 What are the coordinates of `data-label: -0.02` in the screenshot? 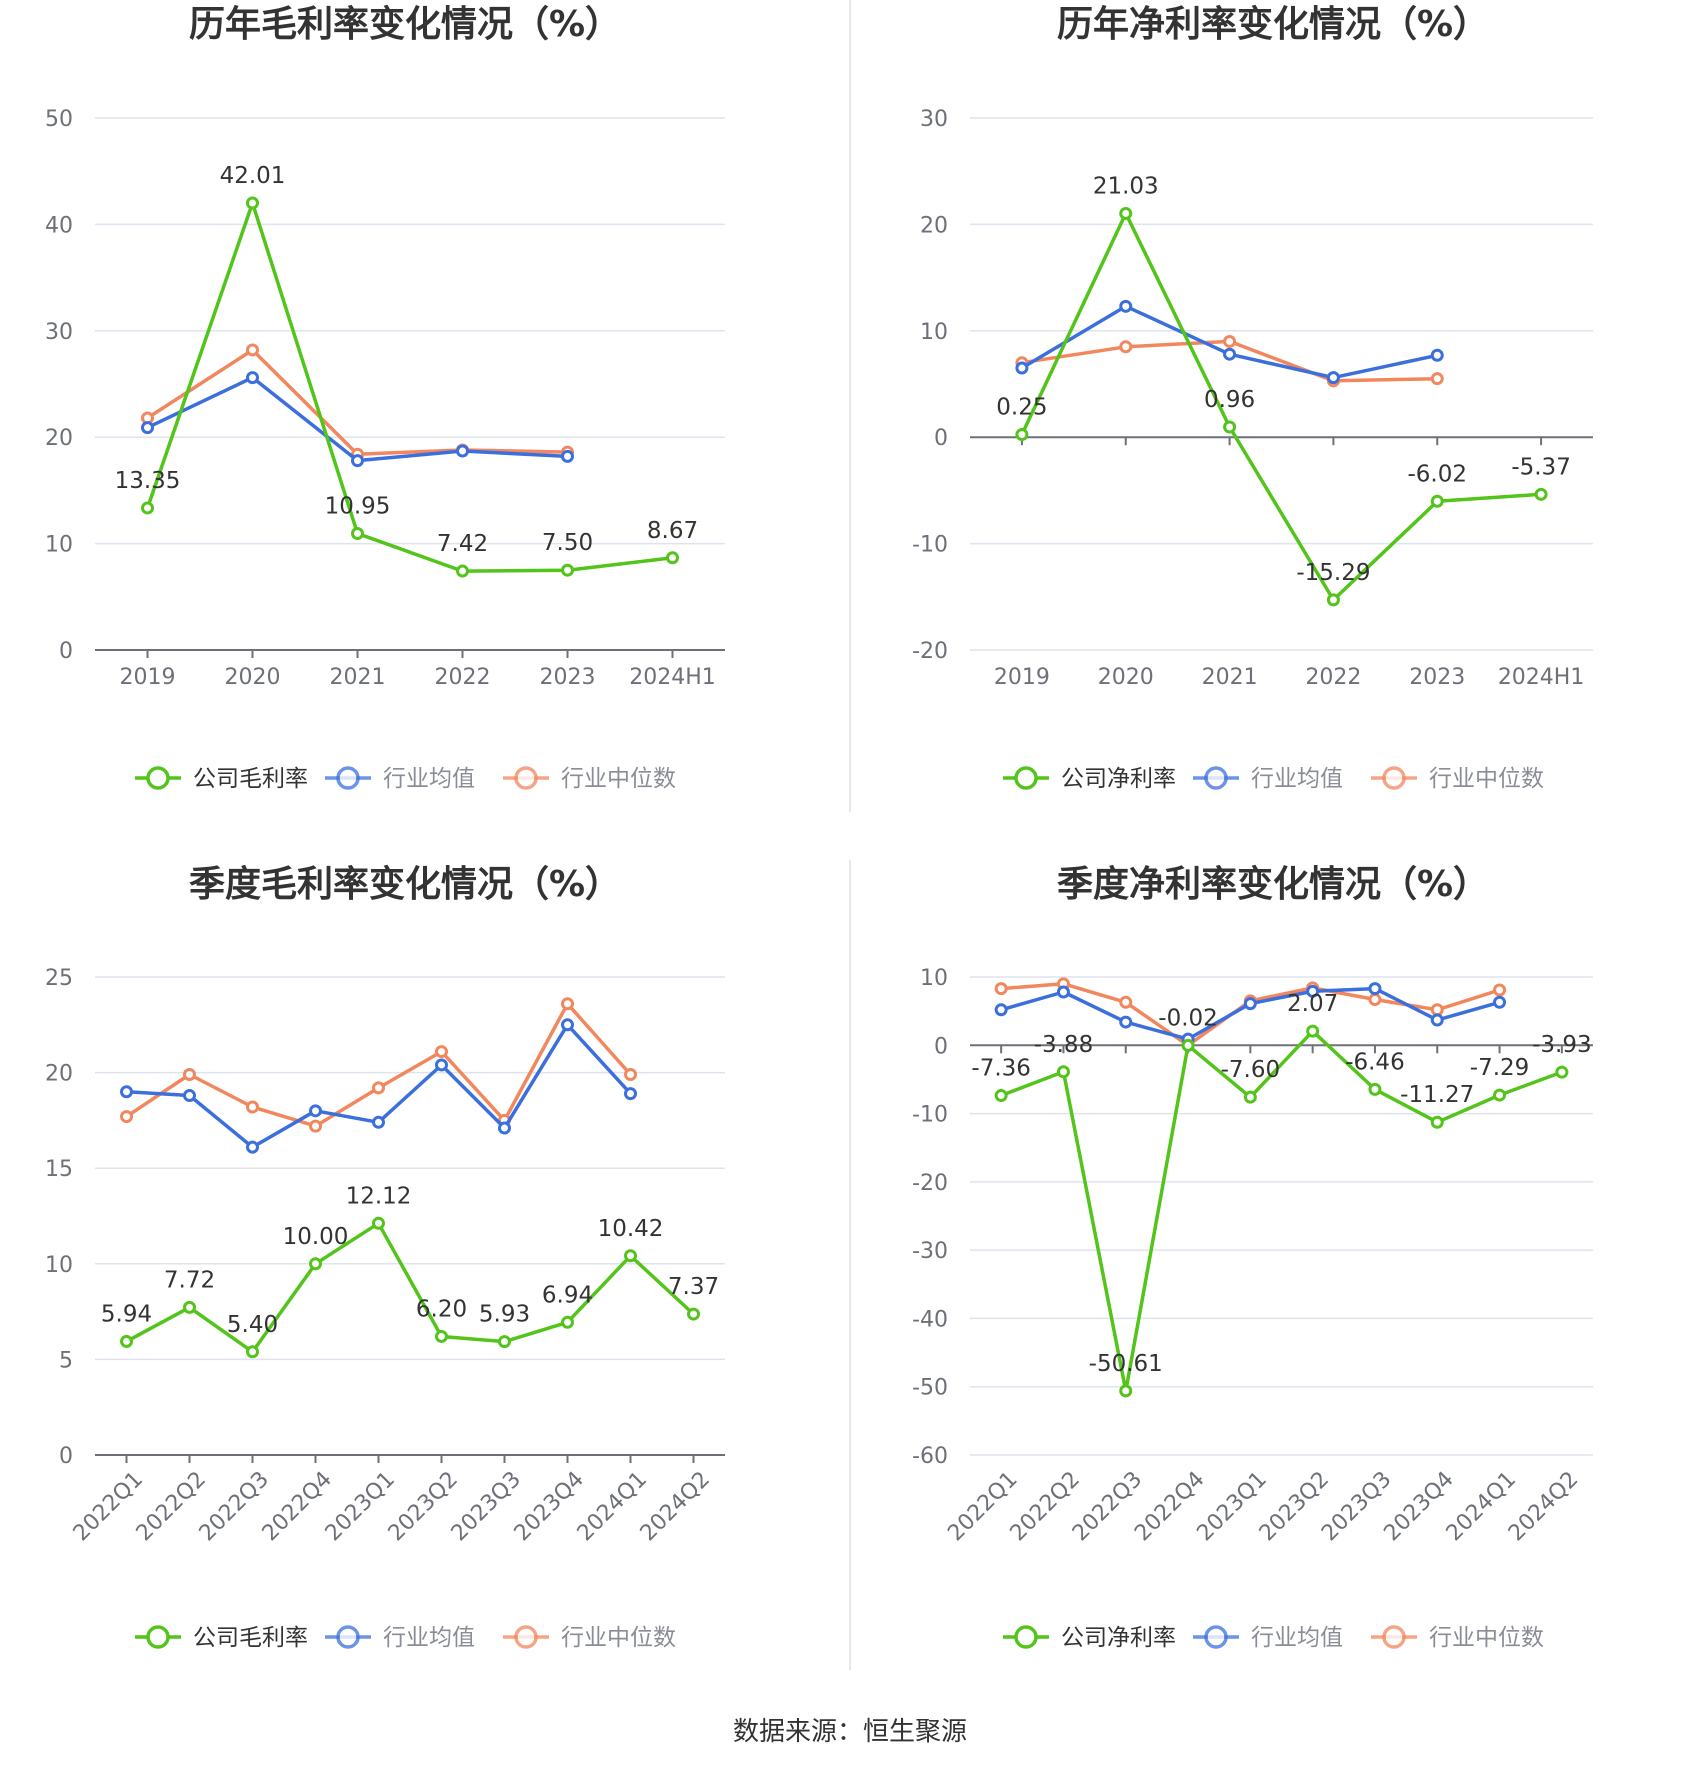 It's located at (1188, 1018).